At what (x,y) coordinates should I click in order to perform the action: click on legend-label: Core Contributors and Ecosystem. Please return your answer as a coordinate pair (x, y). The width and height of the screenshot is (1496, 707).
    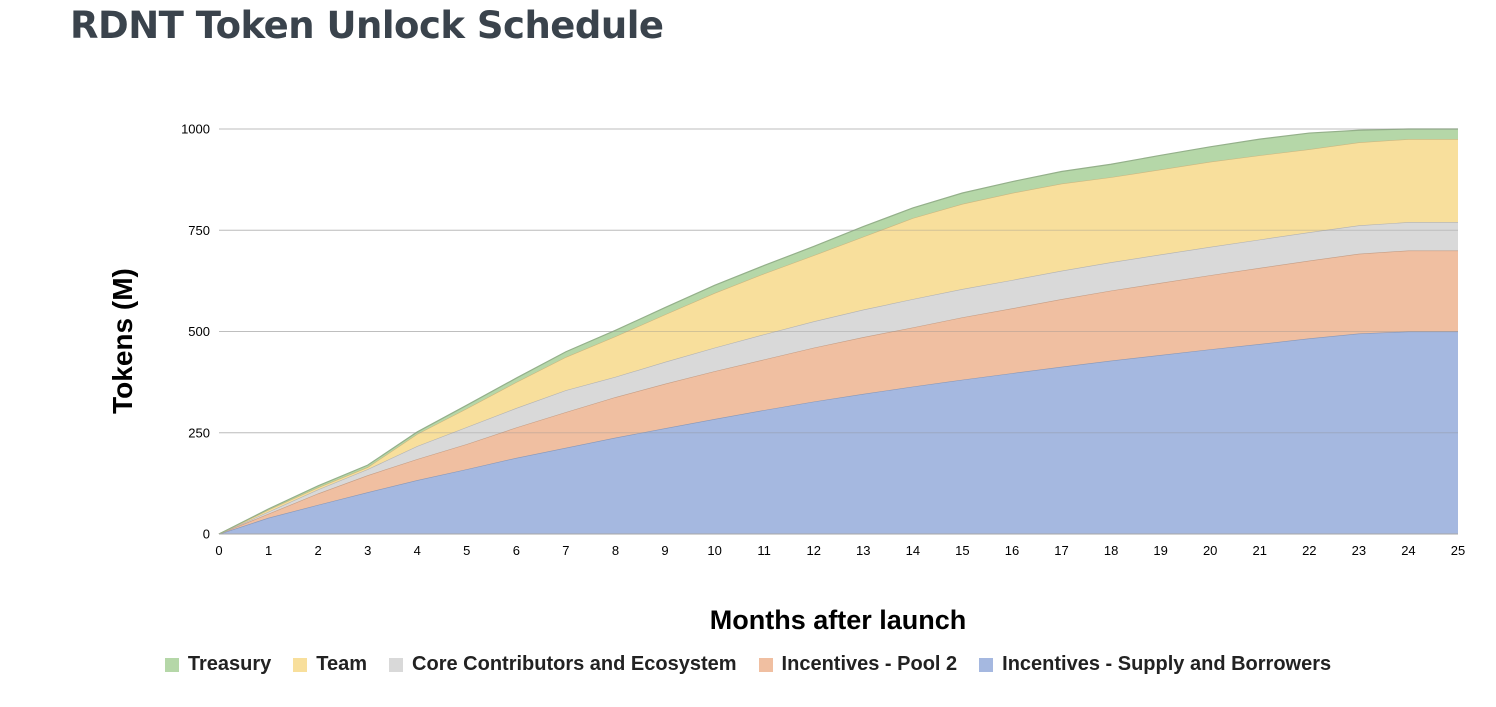
    Looking at the image, I should click on (574, 664).